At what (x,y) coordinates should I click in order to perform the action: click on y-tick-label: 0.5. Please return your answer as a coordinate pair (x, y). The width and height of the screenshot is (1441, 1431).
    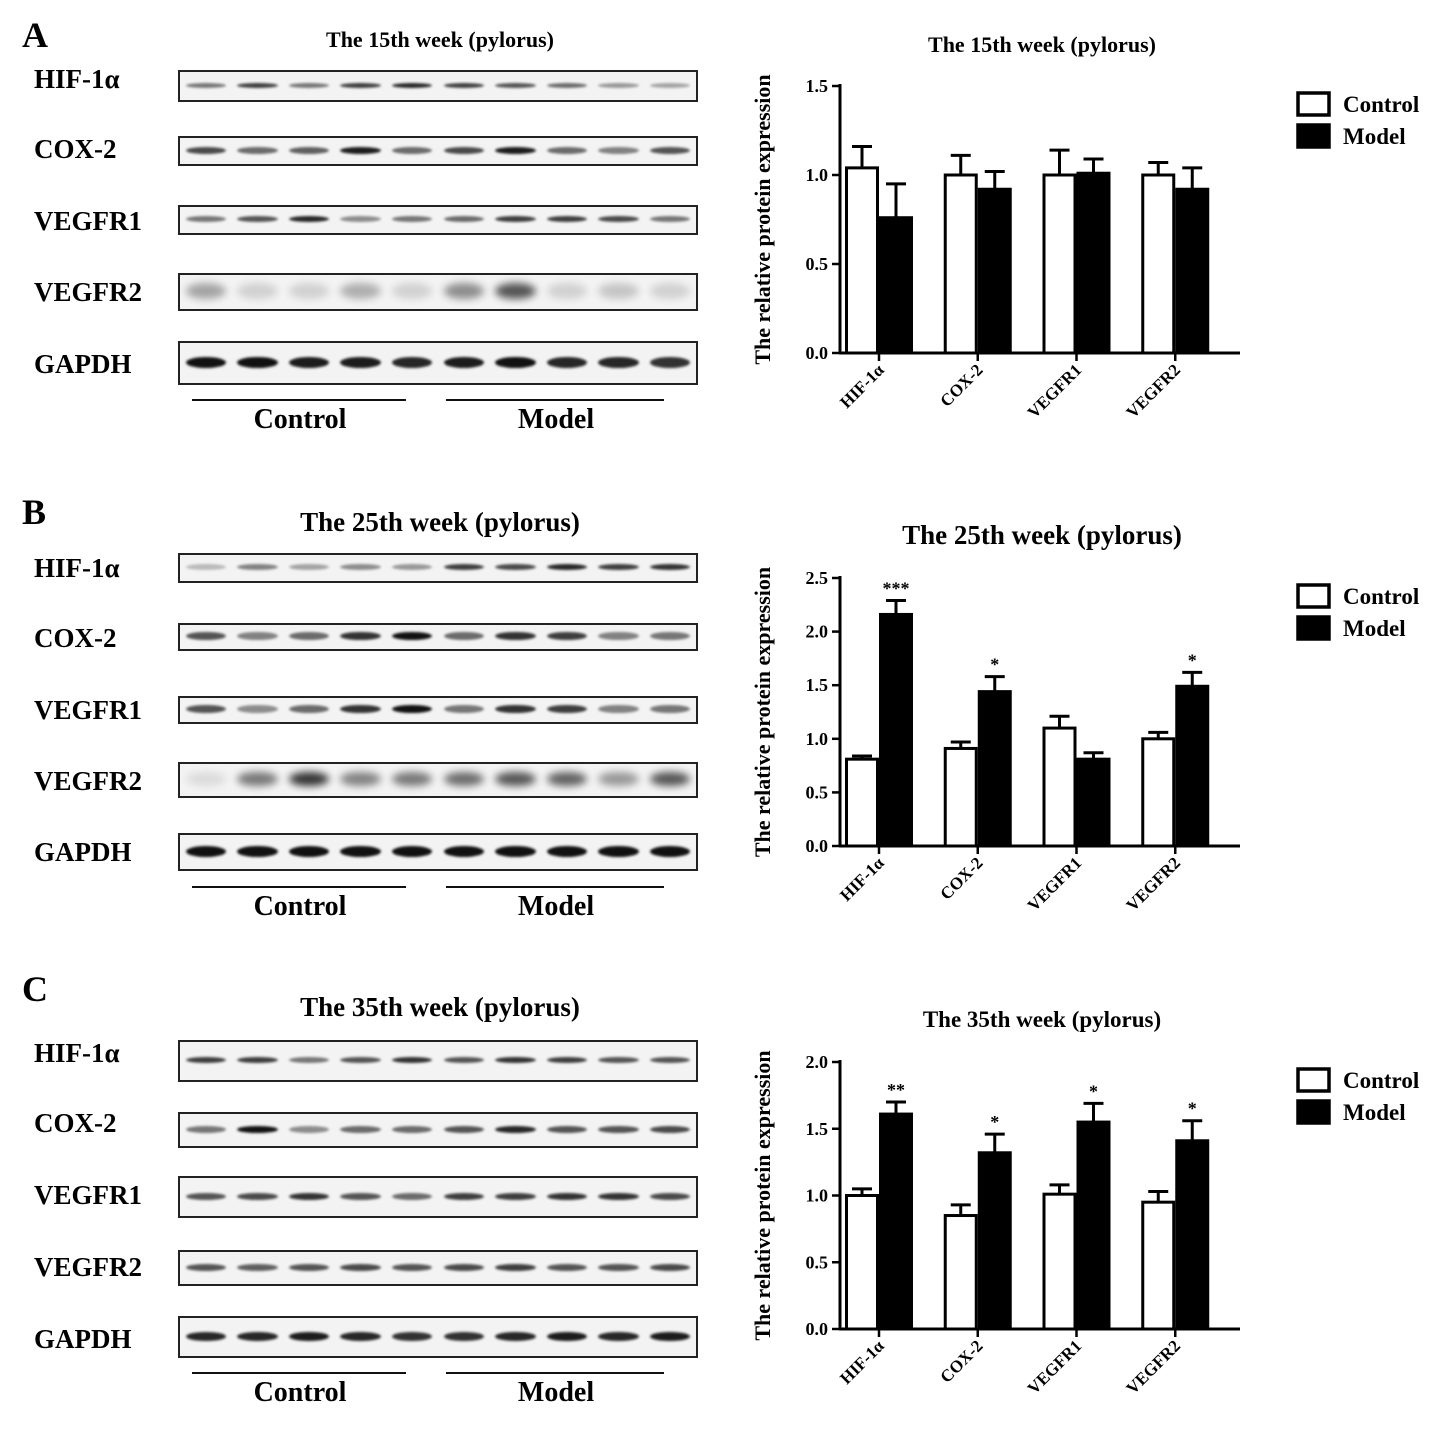
    Looking at the image, I should click on (817, 792).